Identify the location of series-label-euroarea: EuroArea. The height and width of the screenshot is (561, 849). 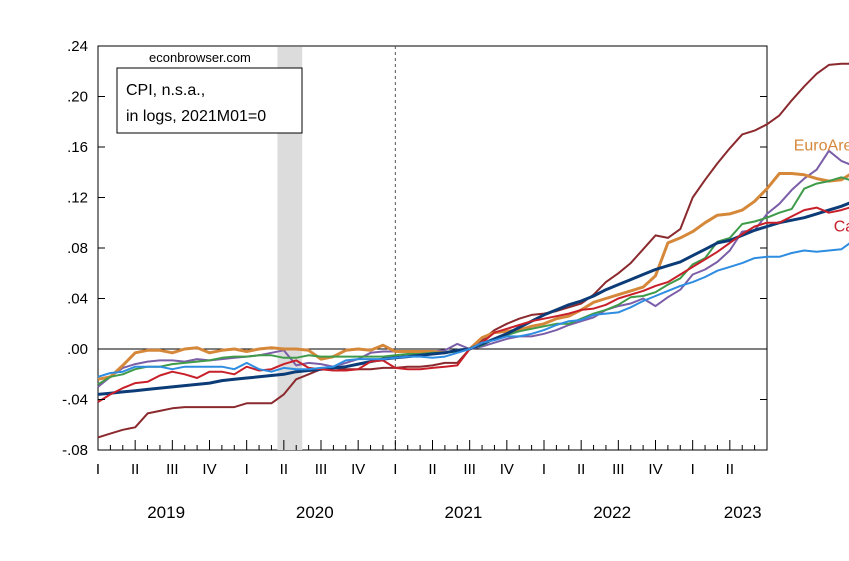
(821, 145).